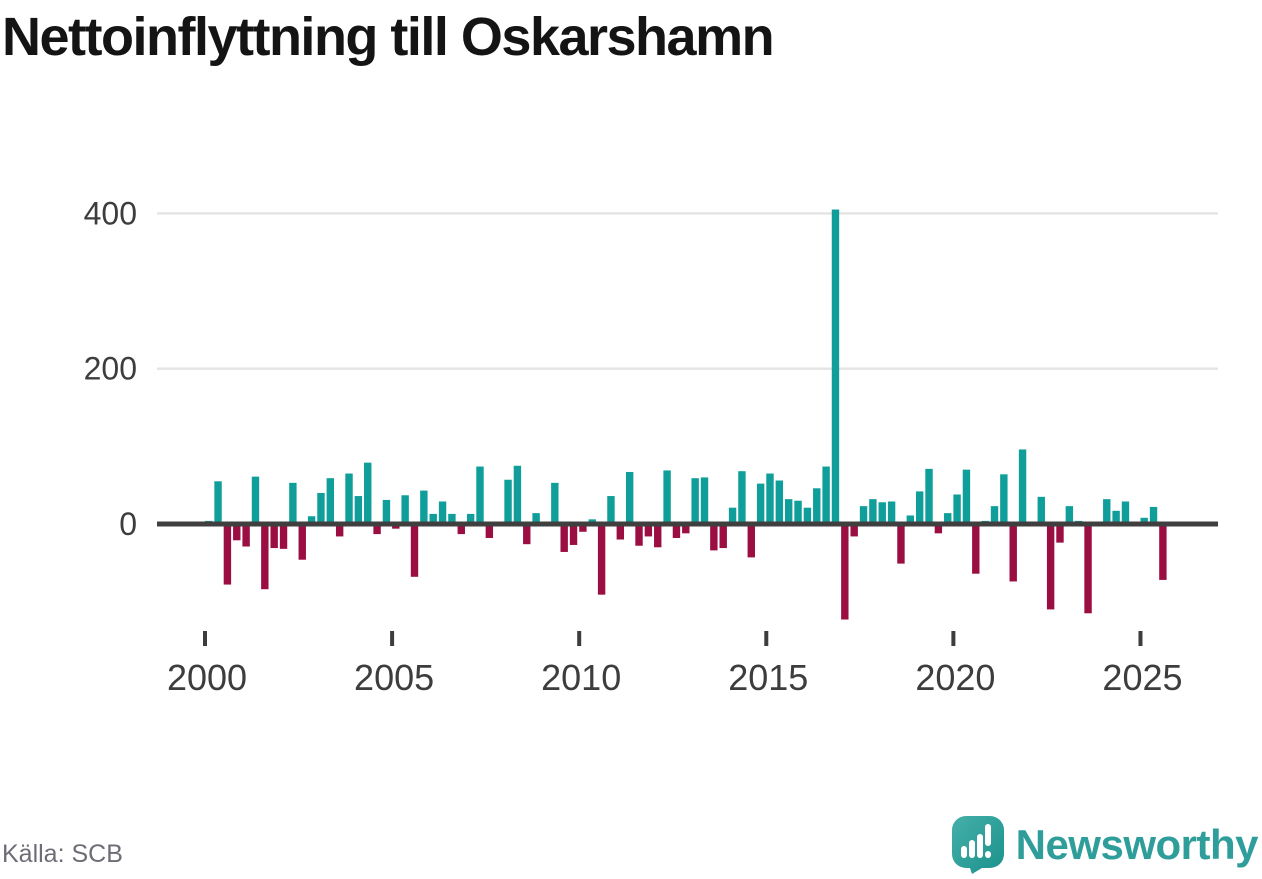  What do you see at coordinates (480, 495) in the screenshot?
I see `bar-2007-Q2` at bounding box center [480, 495].